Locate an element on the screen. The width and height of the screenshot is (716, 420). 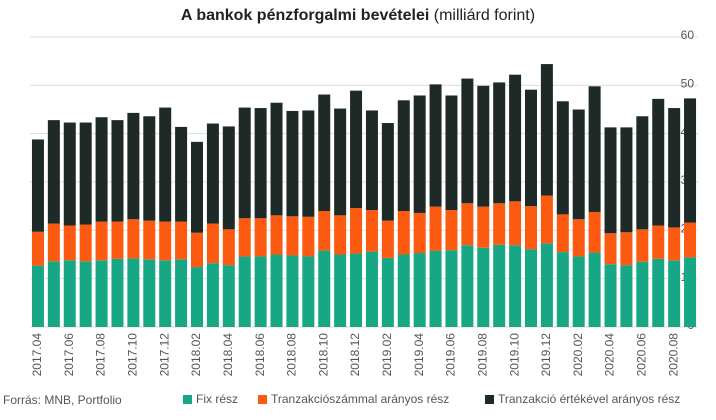
x-tick-label: 2019.02 is located at coordinates (387, 355).